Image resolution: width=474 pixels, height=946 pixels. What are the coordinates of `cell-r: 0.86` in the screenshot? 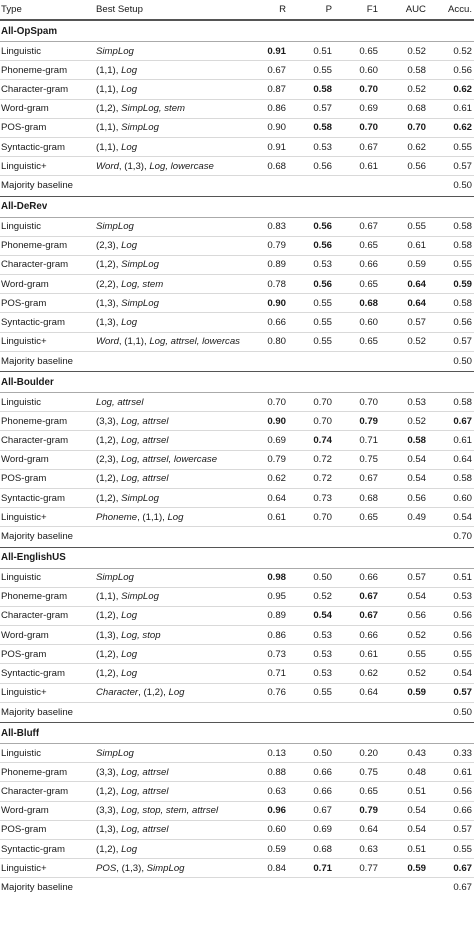 It's located at (276, 635).